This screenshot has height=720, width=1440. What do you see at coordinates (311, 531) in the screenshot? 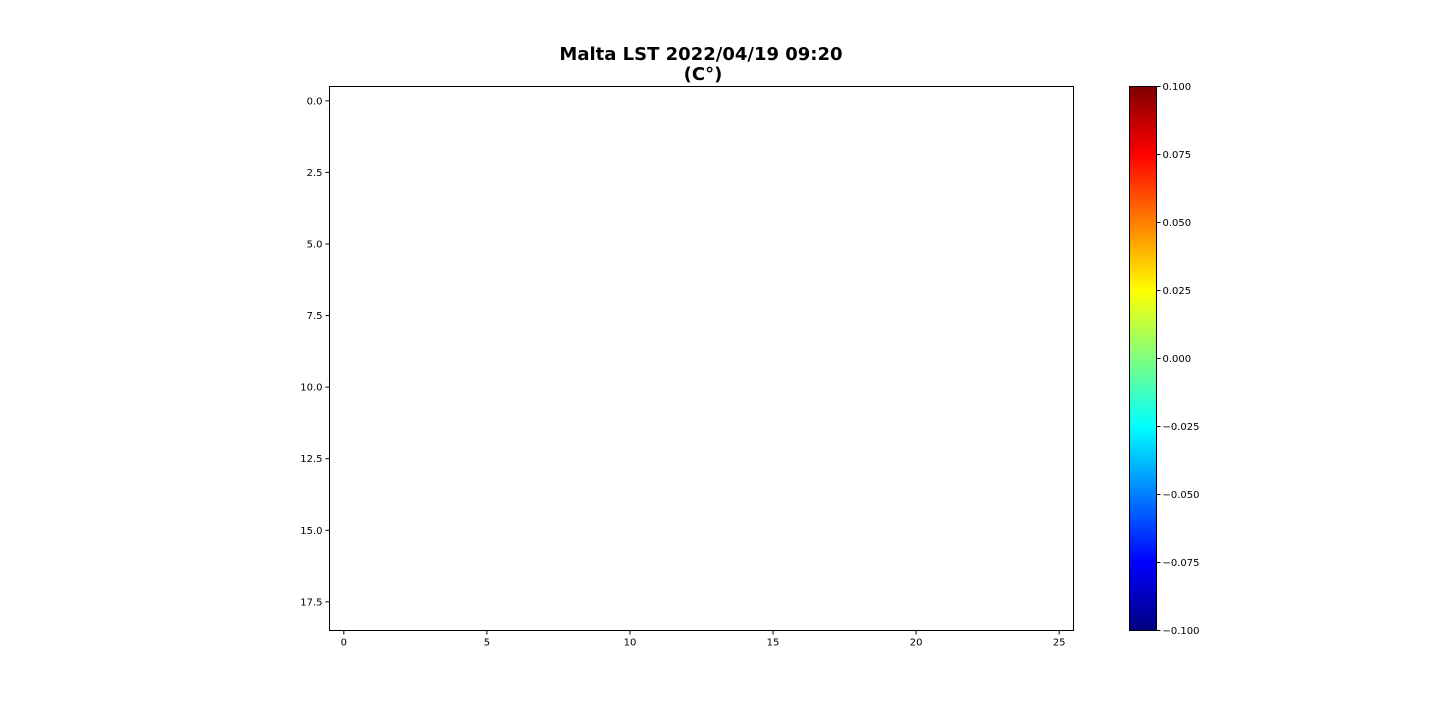
I see `y-tick-label: 15.0` at bounding box center [311, 531].